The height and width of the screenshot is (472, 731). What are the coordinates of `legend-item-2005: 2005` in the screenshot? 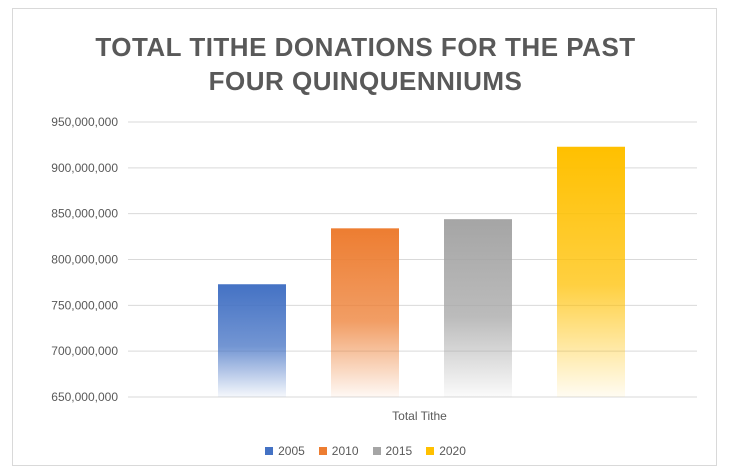 It's located at (285, 451).